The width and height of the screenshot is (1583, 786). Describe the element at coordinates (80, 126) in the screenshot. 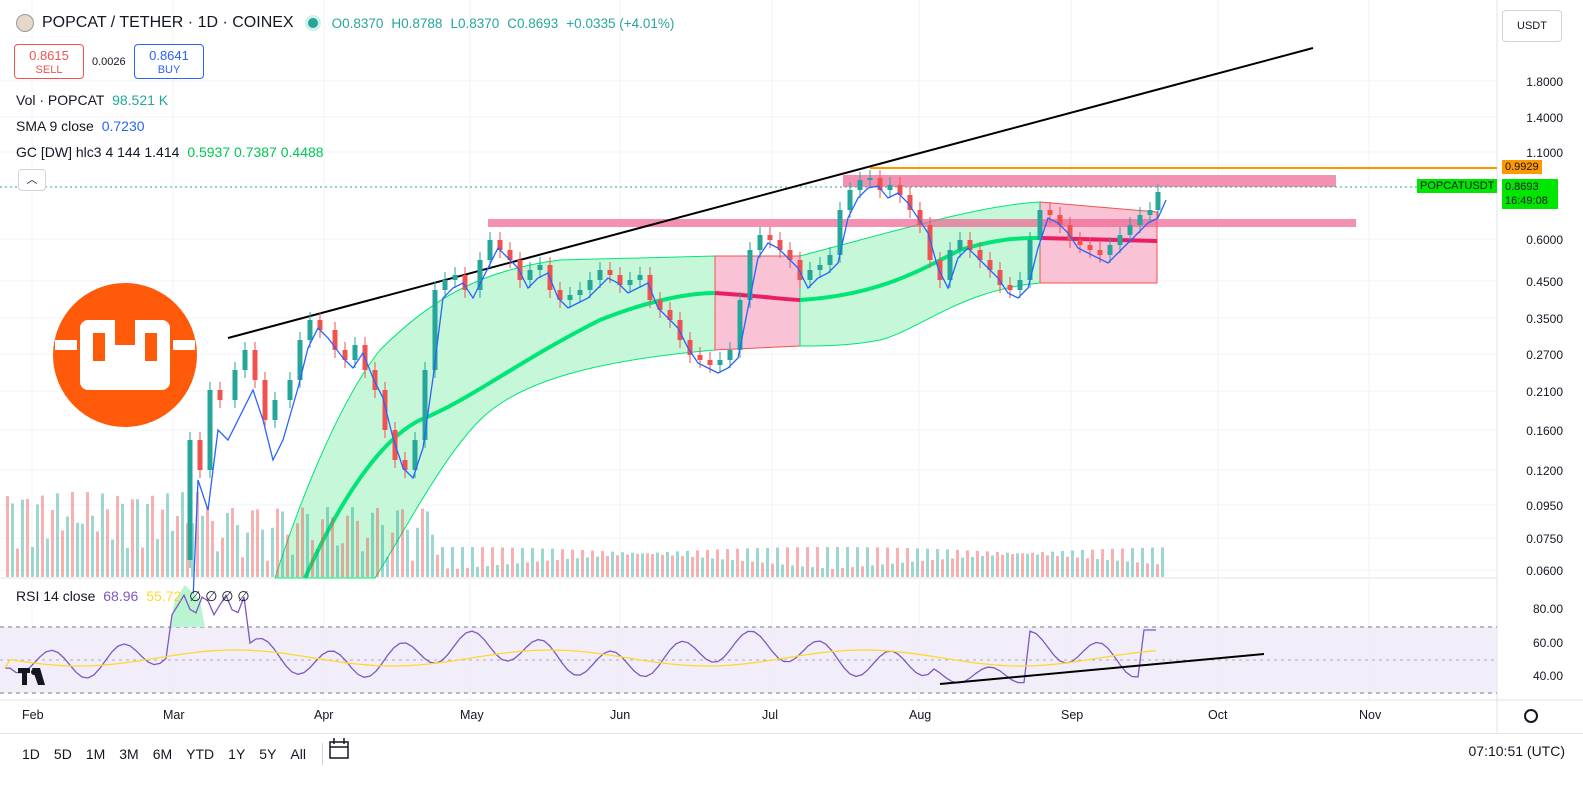

I see `indicator-sma: SMA 9 close 0.7230` at that location.